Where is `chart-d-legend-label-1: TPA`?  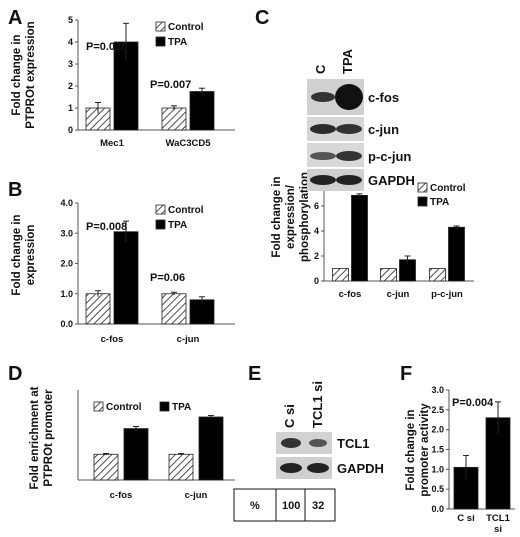 chart-d-legend-label-1: TPA is located at coordinates (181, 407).